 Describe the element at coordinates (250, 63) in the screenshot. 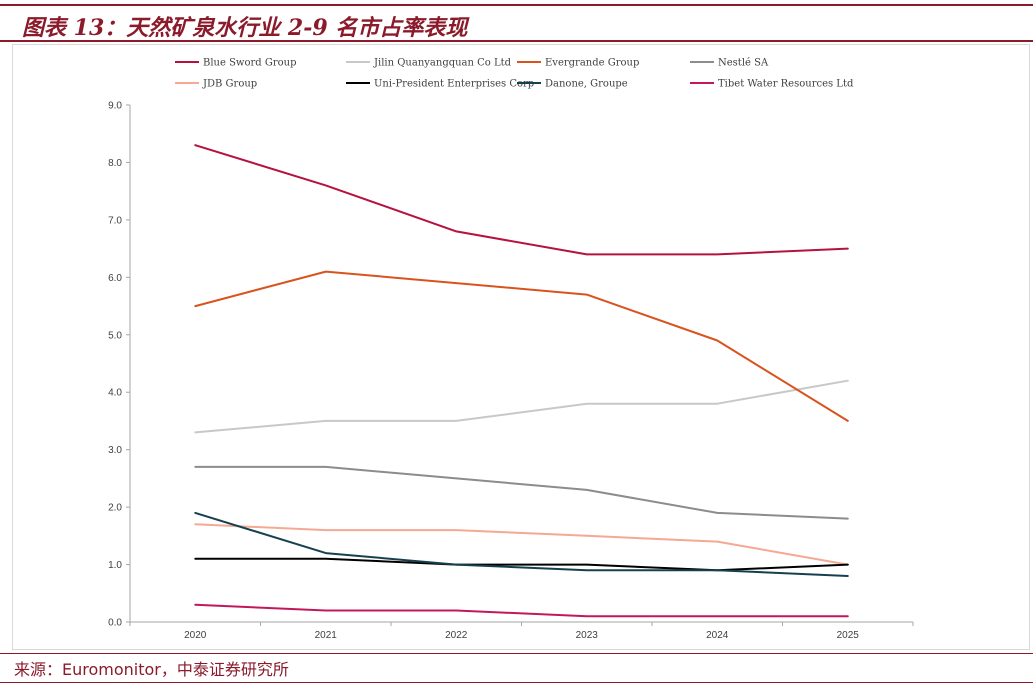

I see `legend-label: Blue Sword Group` at that location.